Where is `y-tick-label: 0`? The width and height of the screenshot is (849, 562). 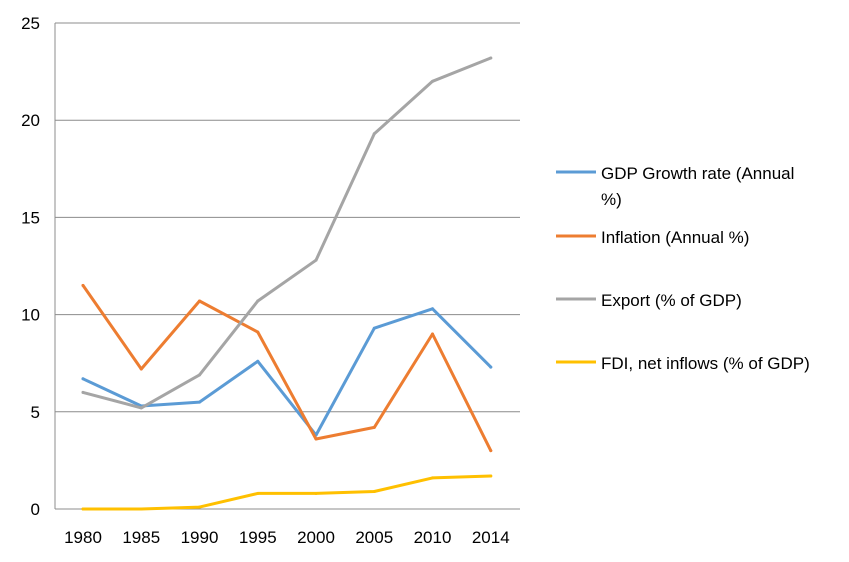 y-tick-label: 0 is located at coordinates (35, 509).